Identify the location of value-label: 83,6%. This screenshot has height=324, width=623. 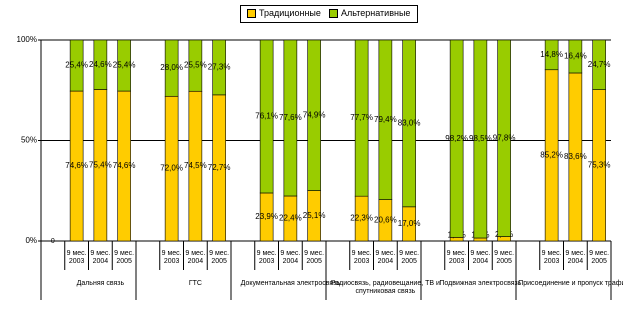
(575, 156).